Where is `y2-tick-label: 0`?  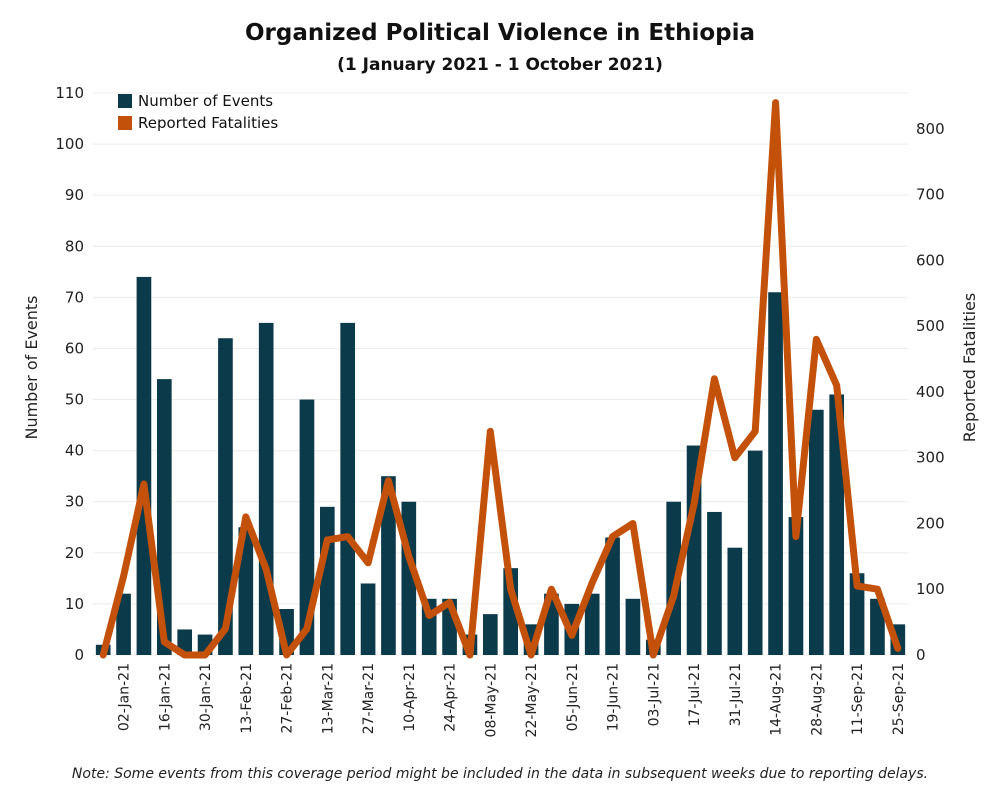 y2-tick-label: 0 is located at coordinates (921, 655).